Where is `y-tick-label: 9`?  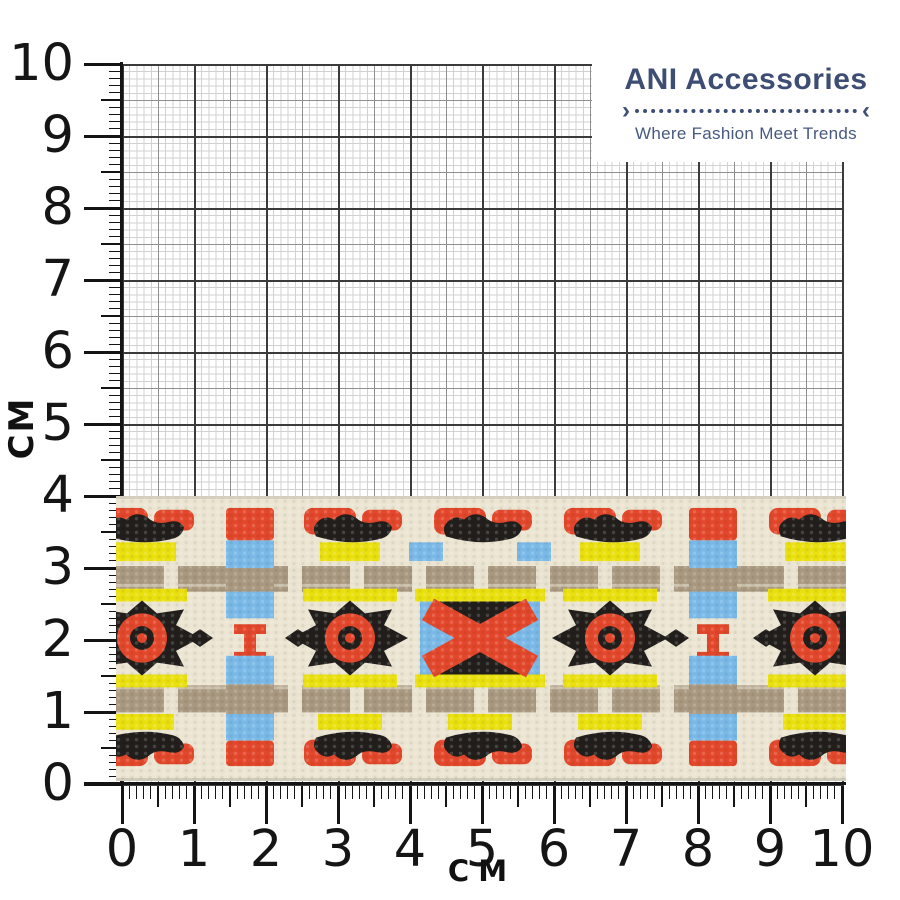 y-tick-label: 9 is located at coordinates (57, 135).